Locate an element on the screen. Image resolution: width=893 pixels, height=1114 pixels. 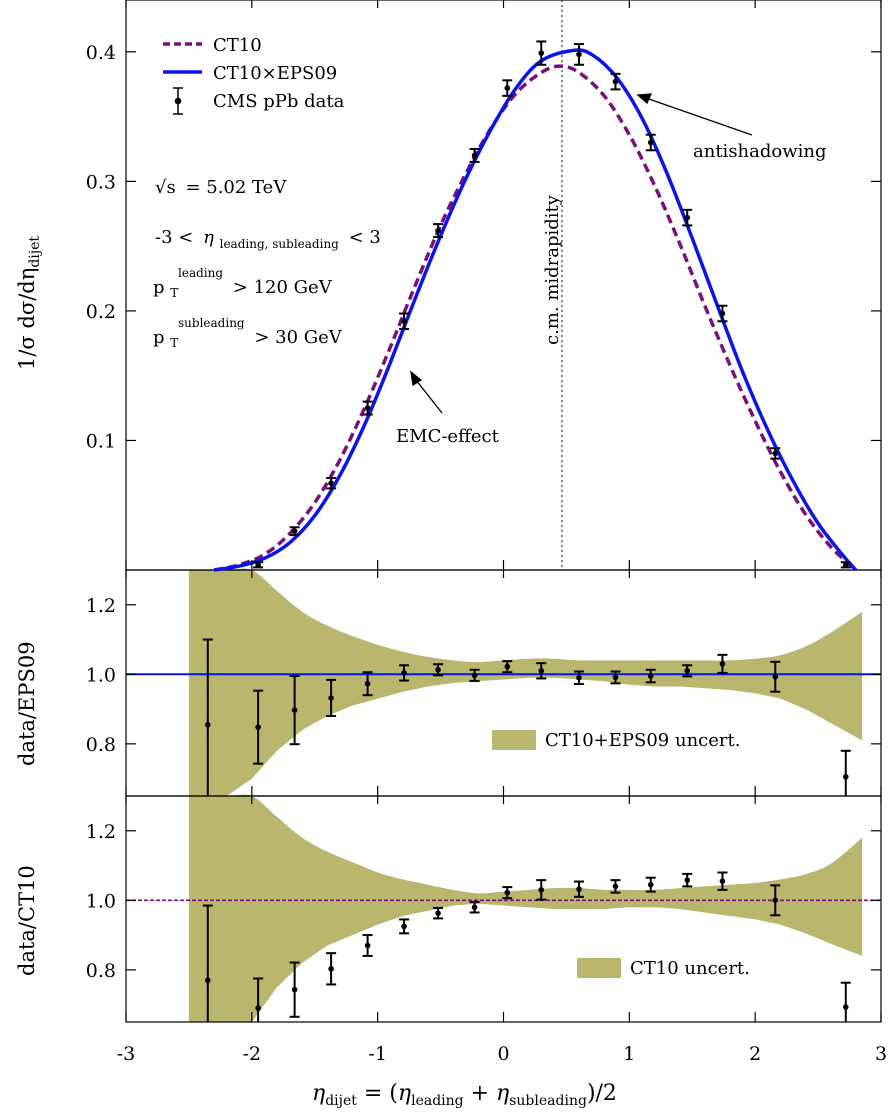
eps09-ylabel: data/EPS09 is located at coordinates (27, 703).